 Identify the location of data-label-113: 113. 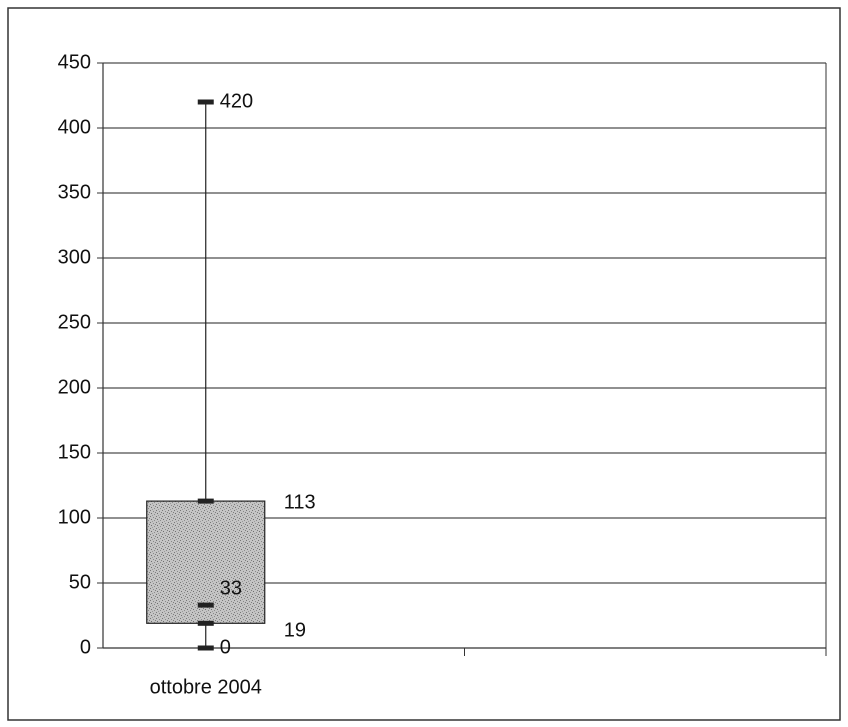
(300, 502).